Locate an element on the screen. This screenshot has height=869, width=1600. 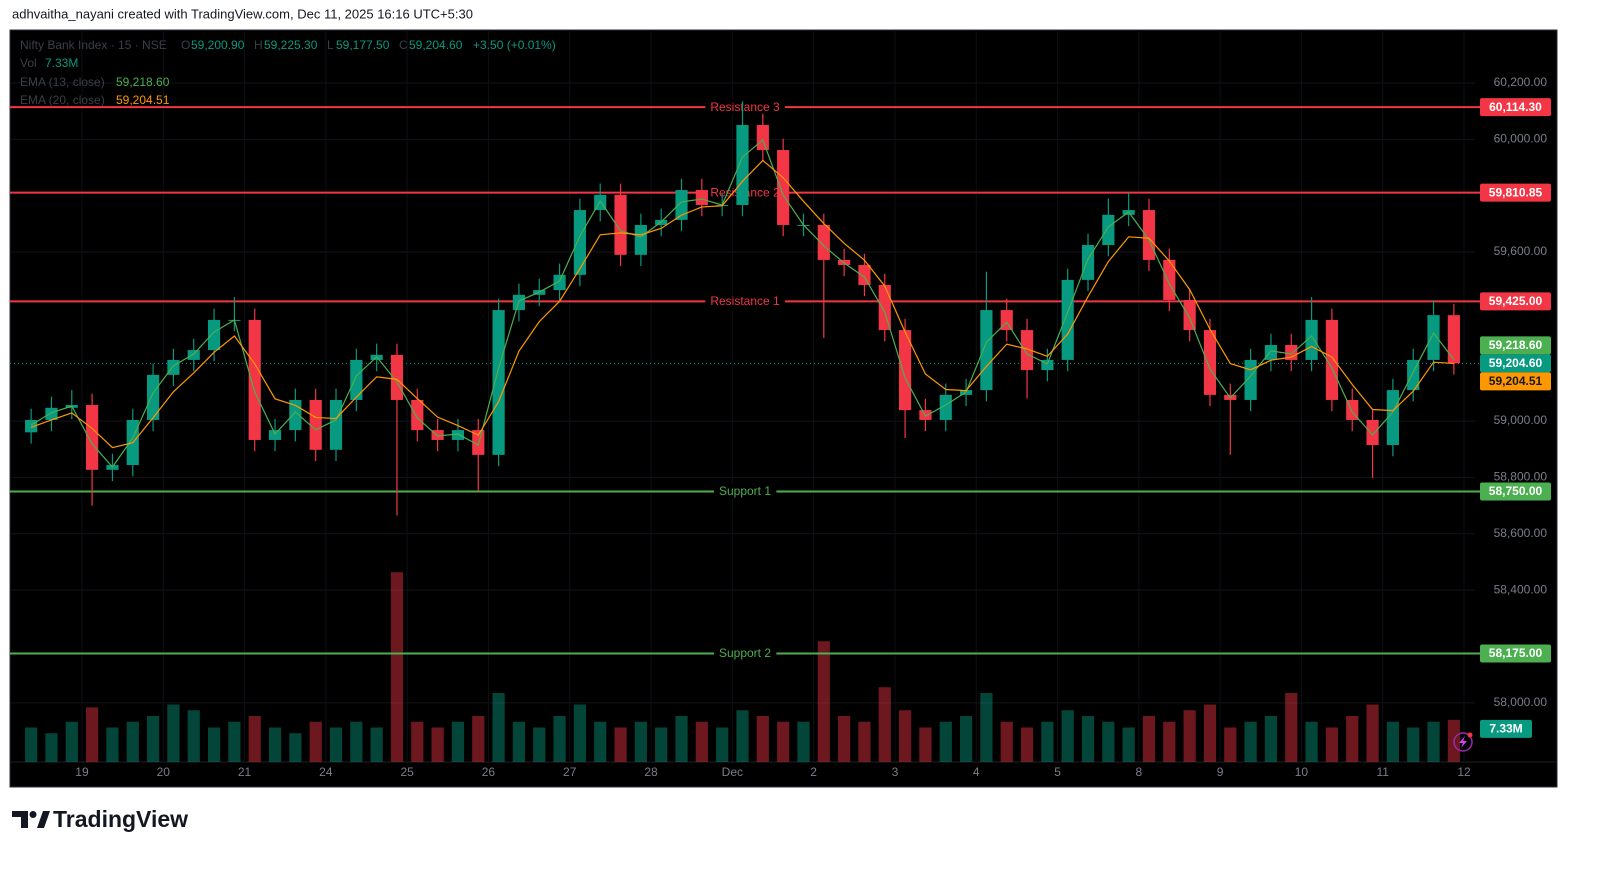
level-label: Resistance 3 is located at coordinates (745, 107).